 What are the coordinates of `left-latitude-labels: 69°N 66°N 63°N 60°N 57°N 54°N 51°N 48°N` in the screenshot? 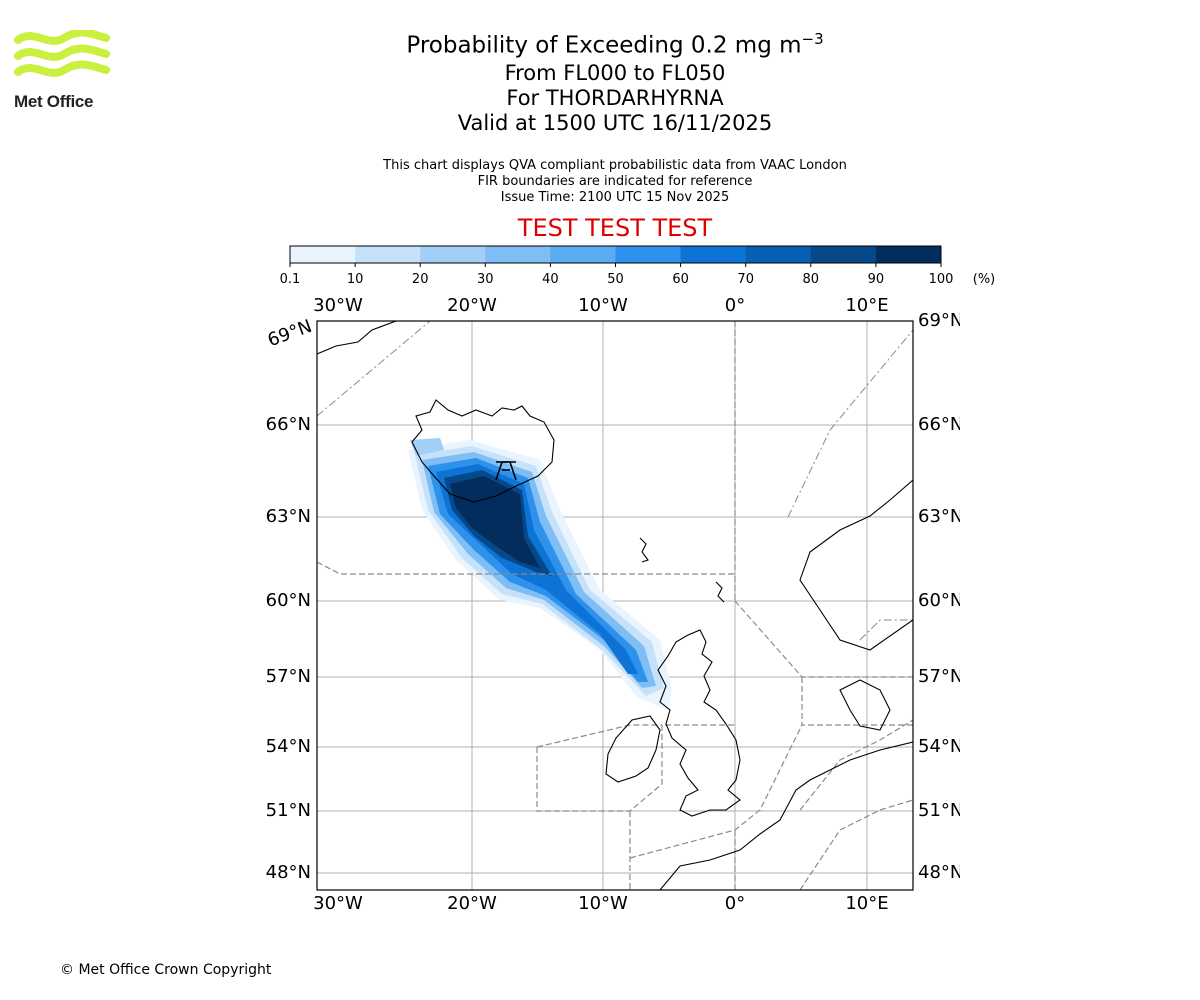 It's located at (290, 599).